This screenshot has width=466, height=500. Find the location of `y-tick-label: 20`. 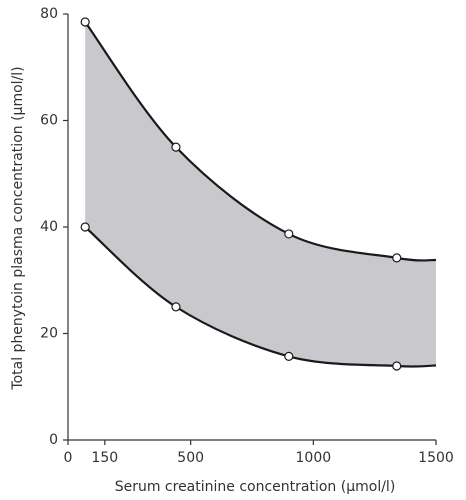

y-tick-label: 20 is located at coordinates (49, 334).